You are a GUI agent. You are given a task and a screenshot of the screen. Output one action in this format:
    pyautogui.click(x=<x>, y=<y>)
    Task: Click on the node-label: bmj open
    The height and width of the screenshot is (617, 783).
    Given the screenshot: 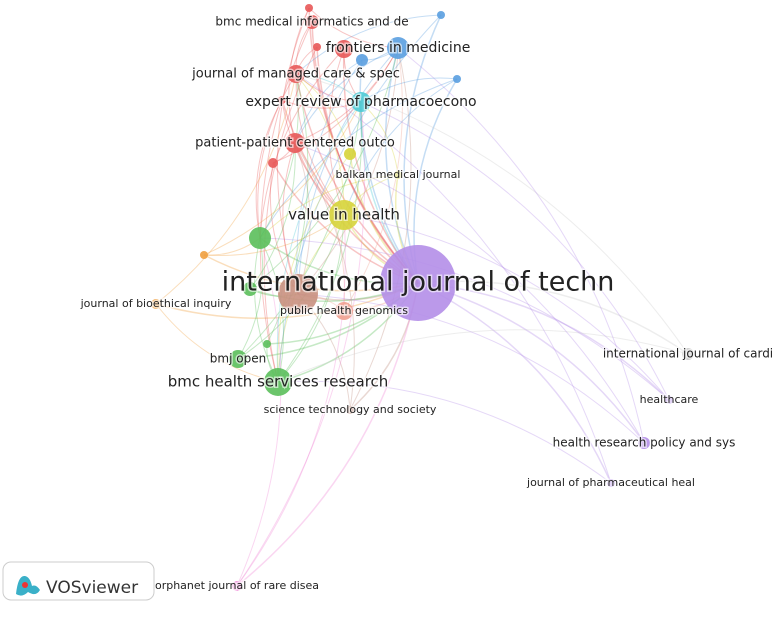 What is the action you would take?
    pyautogui.click(x=238, y=359)
    